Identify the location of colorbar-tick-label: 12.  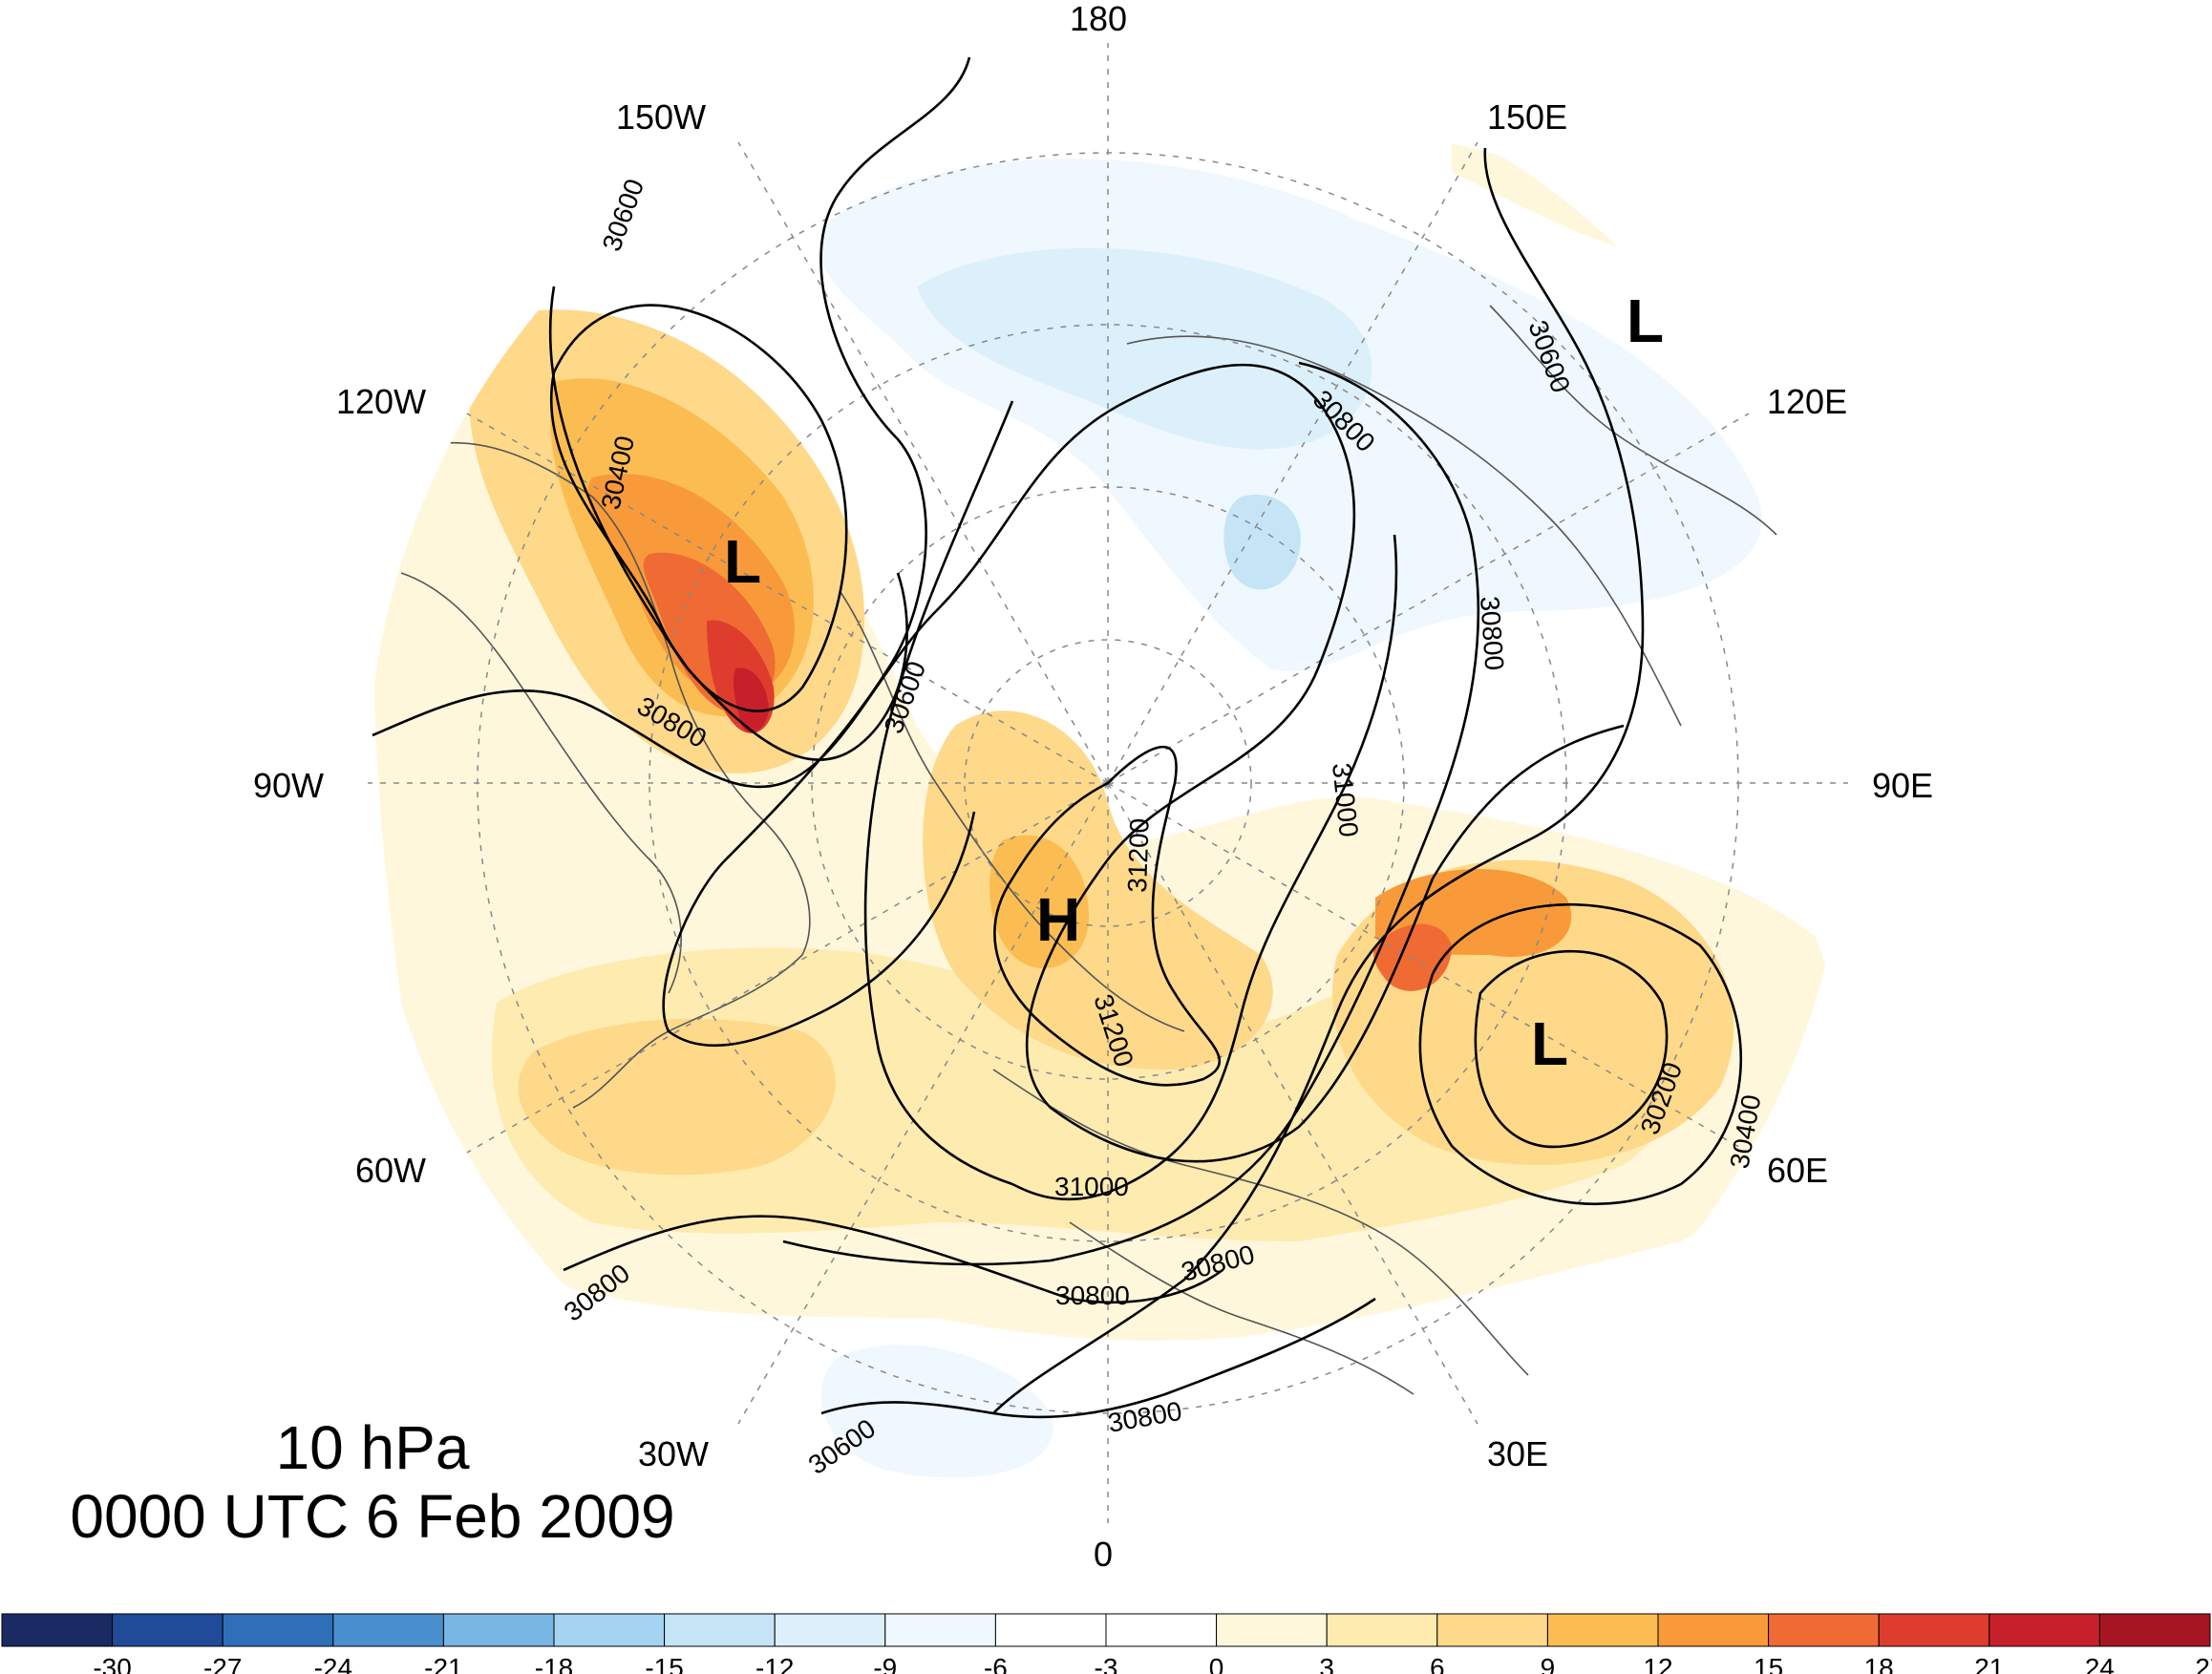
(1657, 1663).